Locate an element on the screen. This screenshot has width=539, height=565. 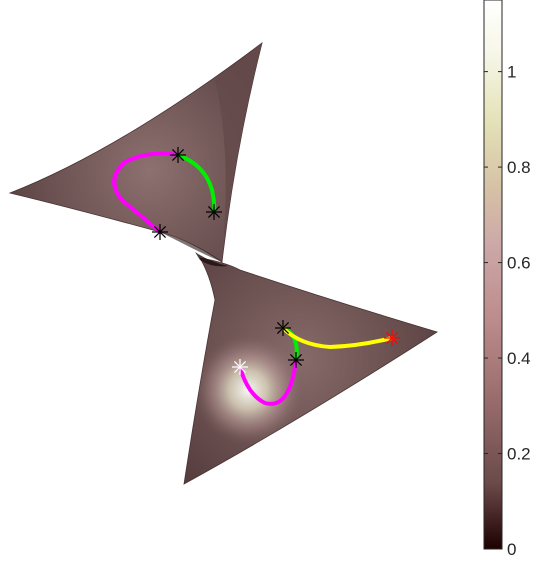
surface-patch-upper-band is located at coordinates (238, 152).